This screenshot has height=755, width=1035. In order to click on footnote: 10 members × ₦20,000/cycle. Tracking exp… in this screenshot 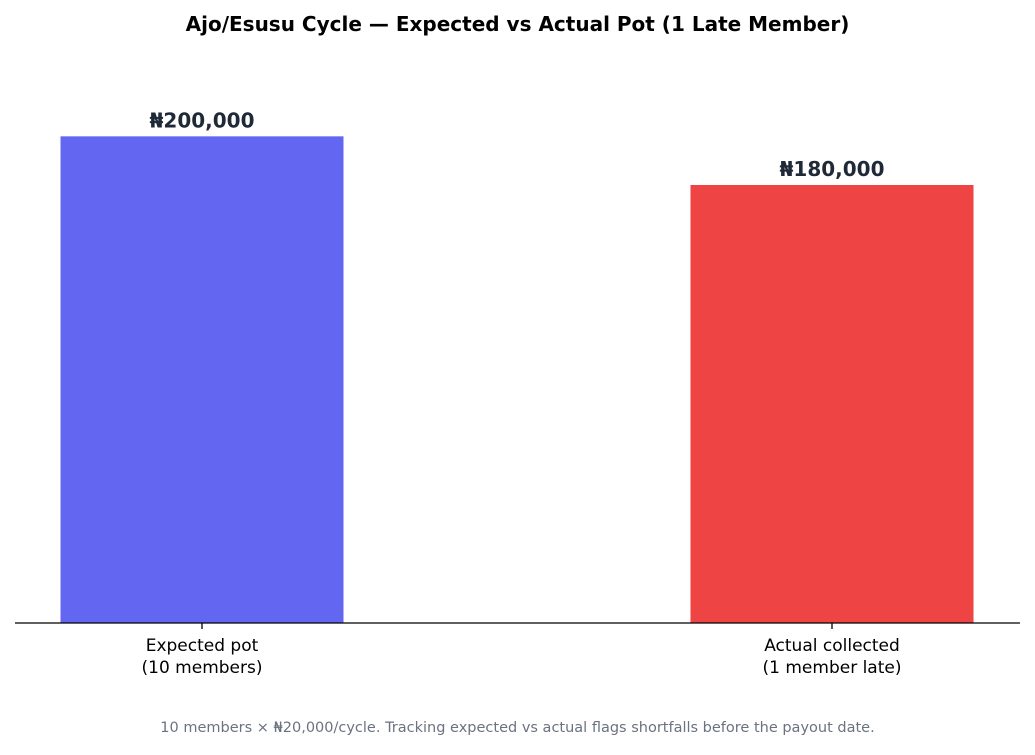, I will do `click(517, 728)`.